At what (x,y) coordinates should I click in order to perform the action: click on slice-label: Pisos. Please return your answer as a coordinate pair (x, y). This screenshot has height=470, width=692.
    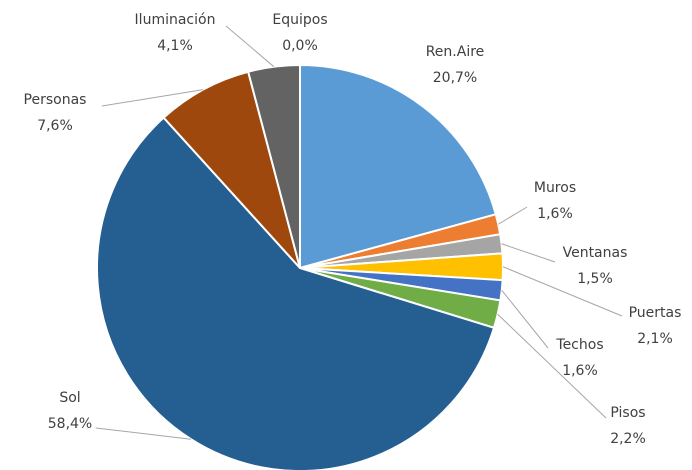
    Looking at the image, I should click on (627, 413).